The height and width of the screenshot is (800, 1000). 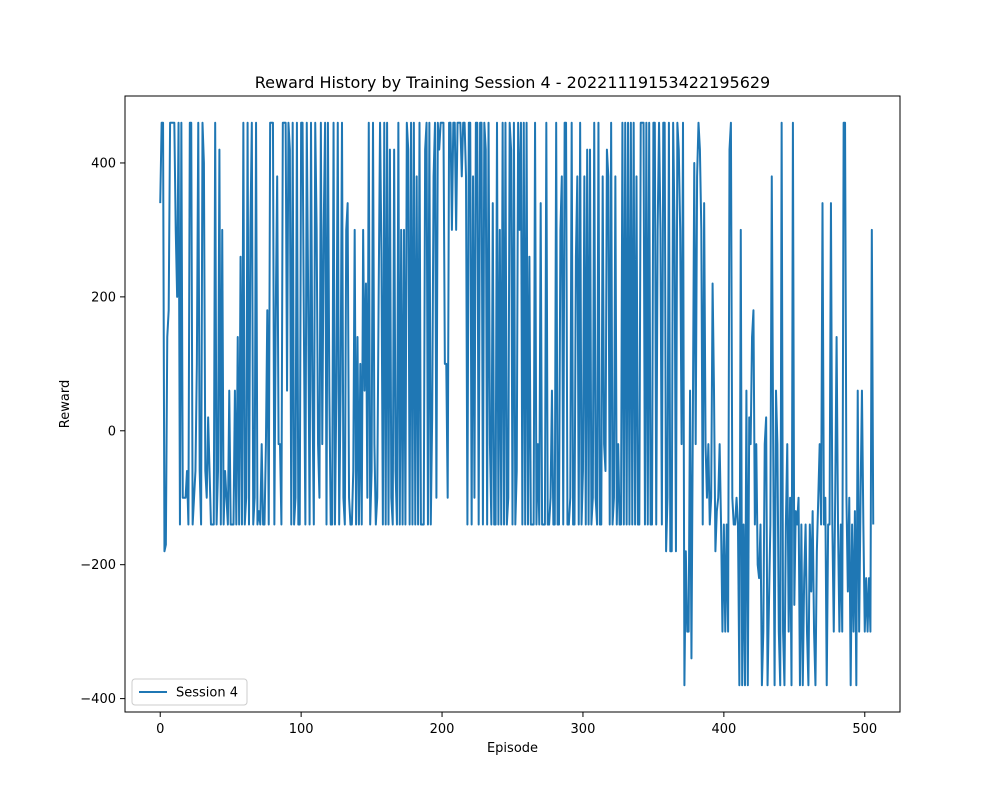 I want to click on x-tick-label: 0, so click(x=160, y=729).